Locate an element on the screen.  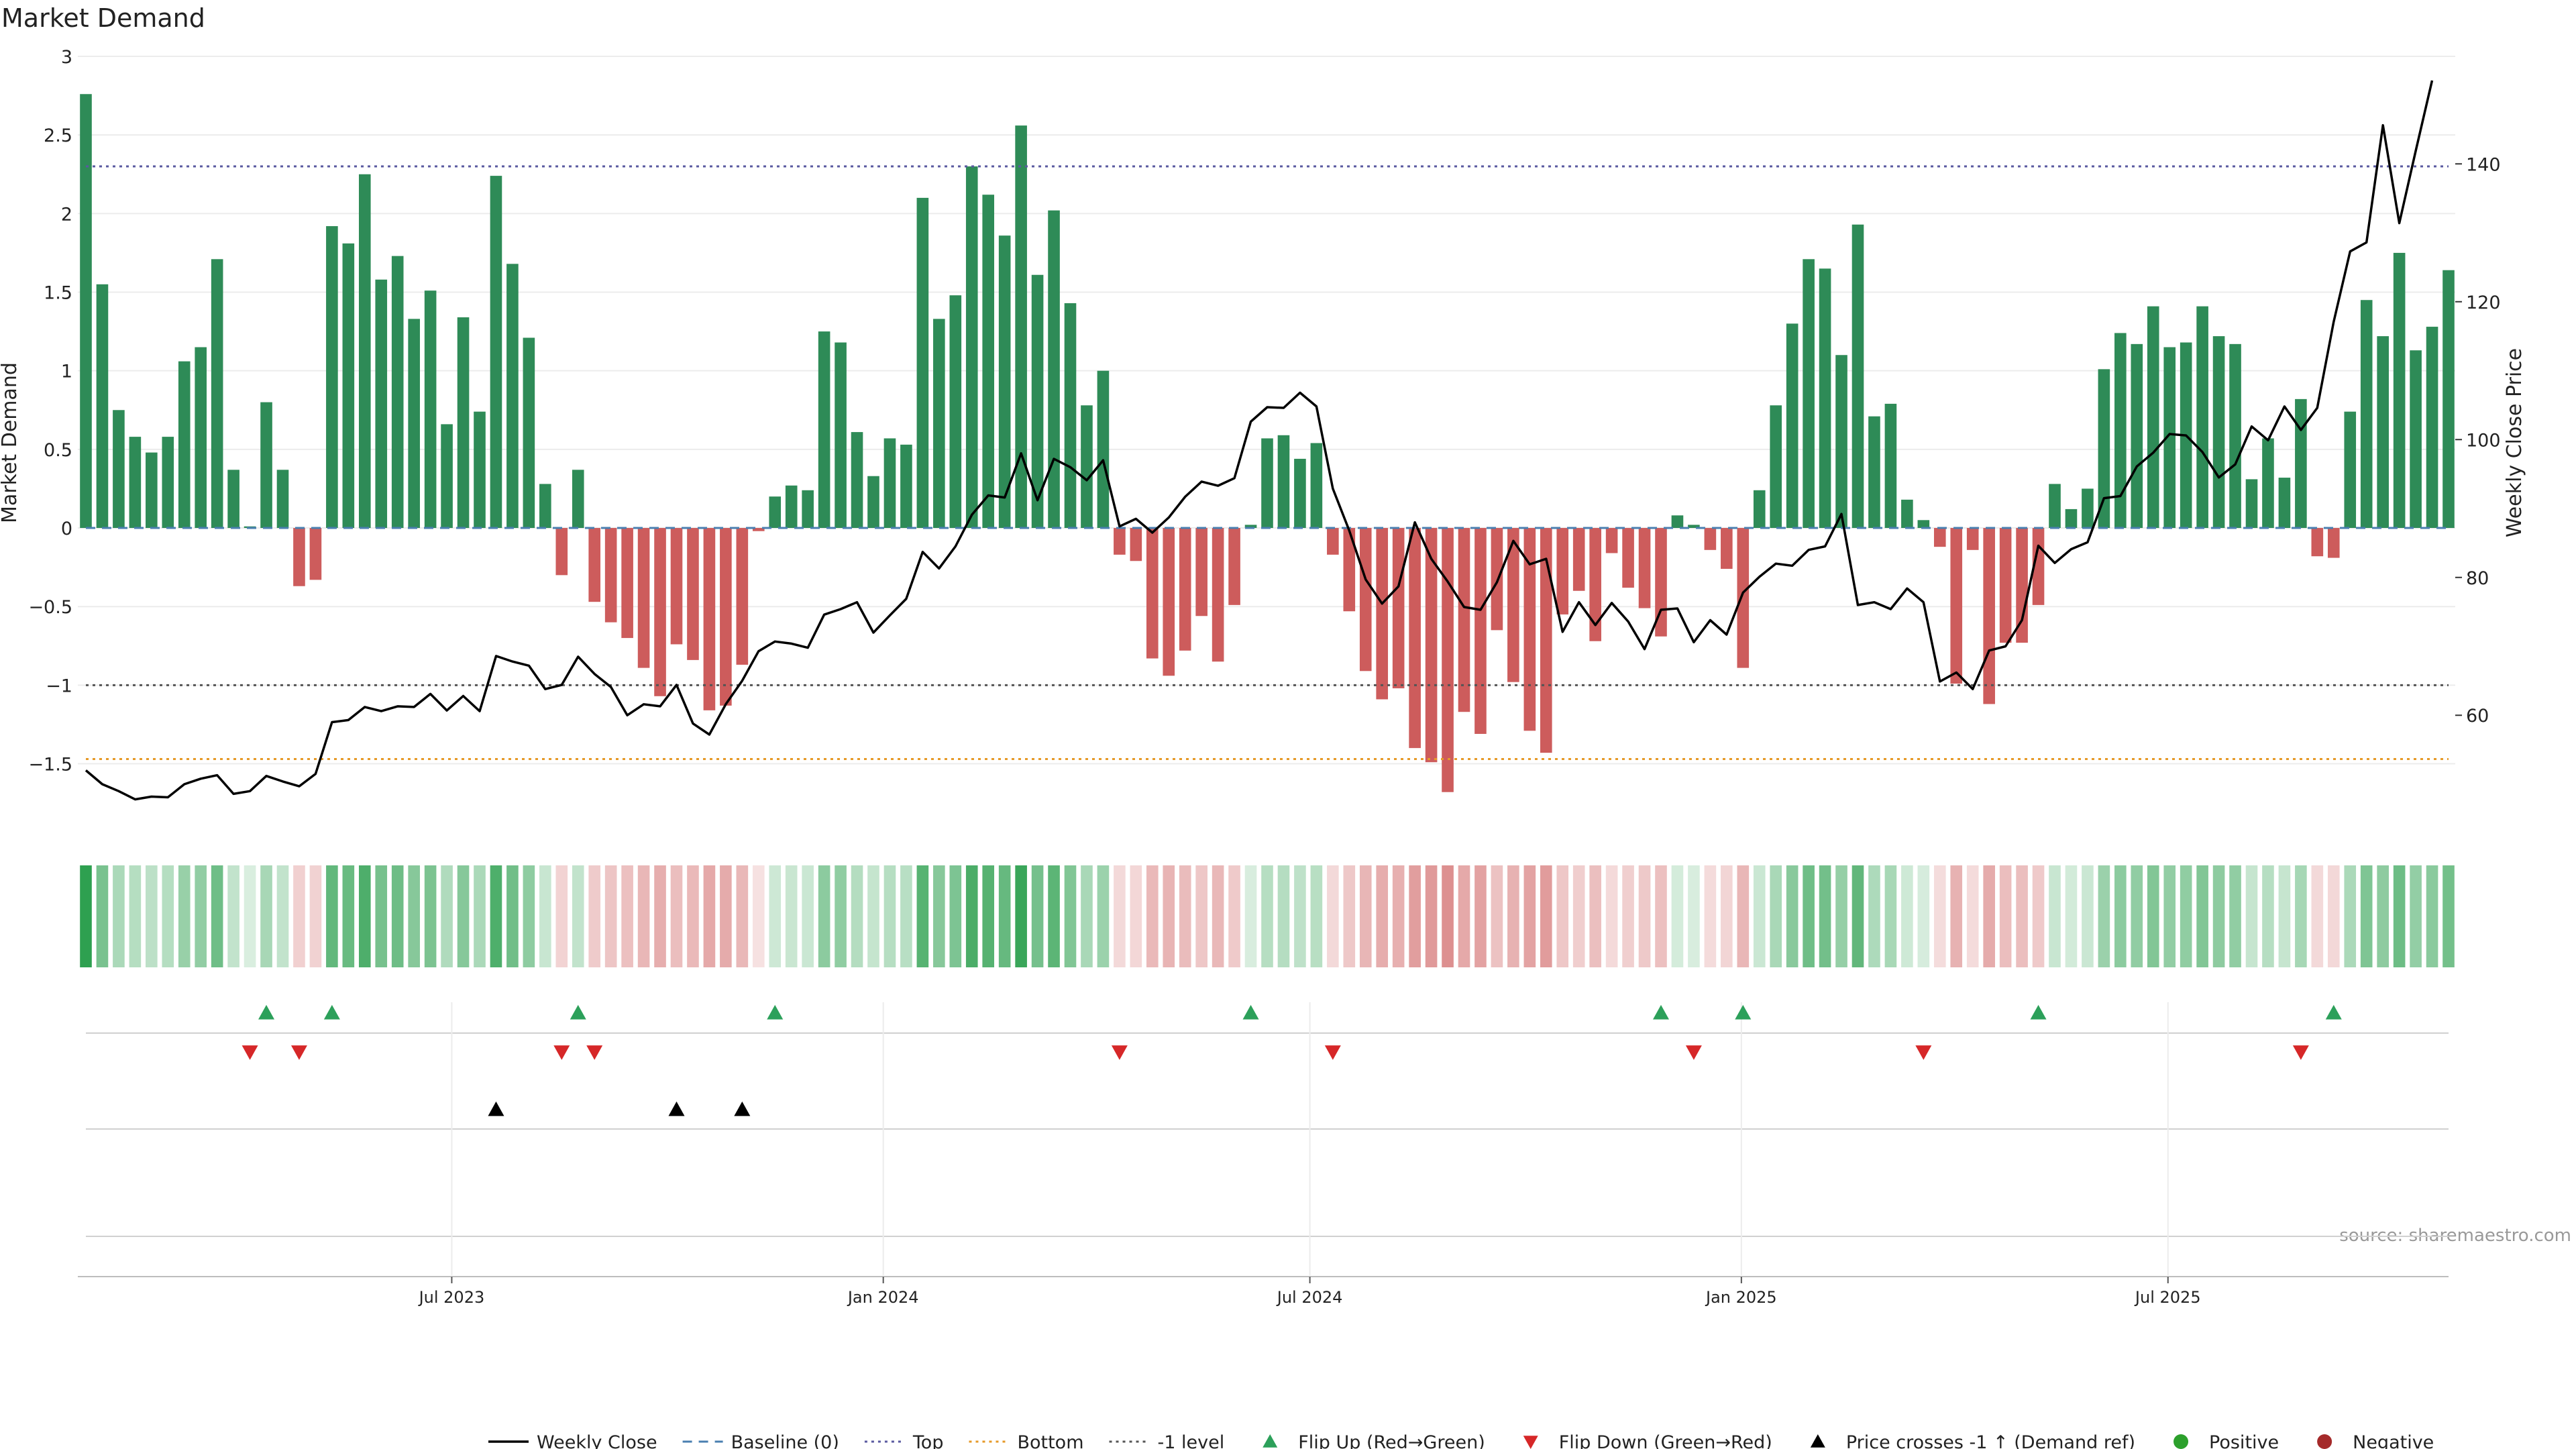
demand-heat-strip is located at coordinates (1267, 916).